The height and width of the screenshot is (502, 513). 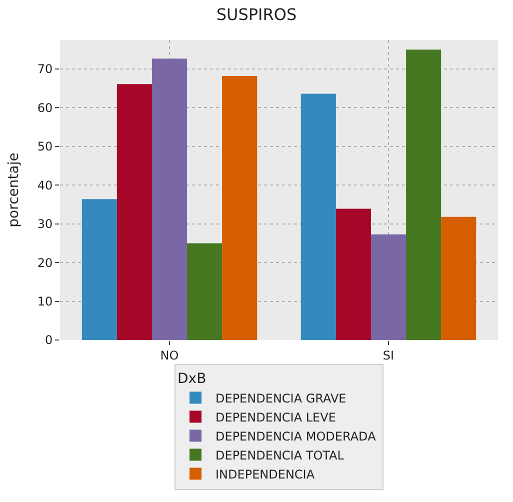 What do you see at coordinates (45, 263) in the screenshot?
I see `y-tick-label: 20` at bounding box center [45, 263].